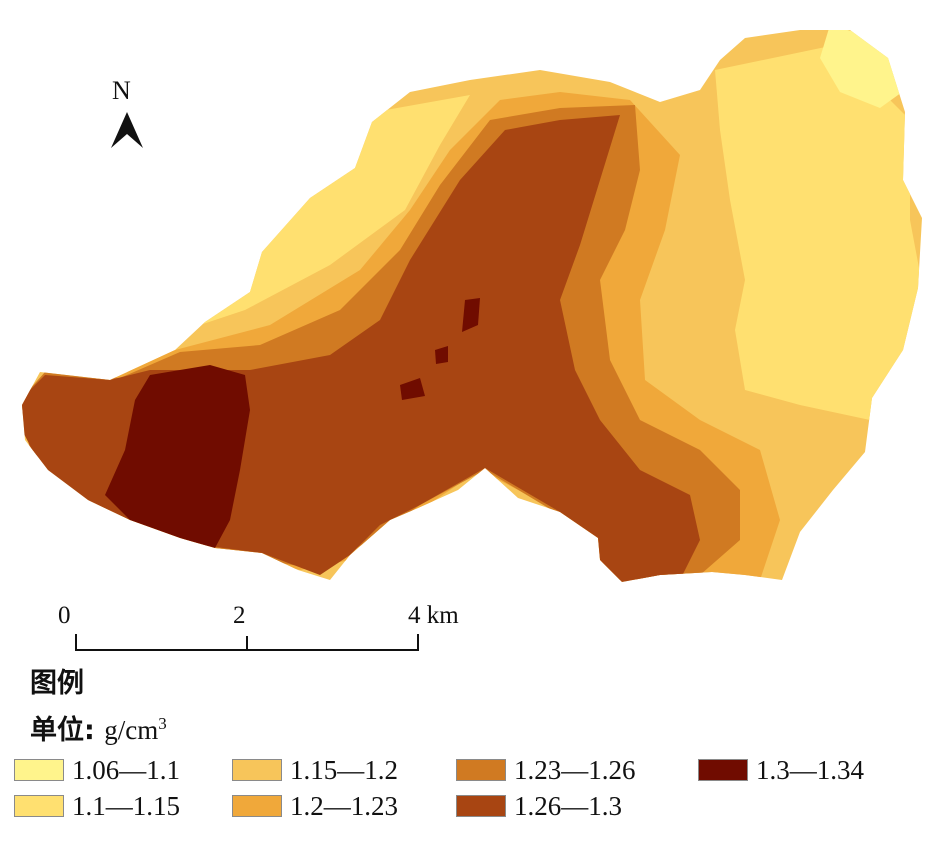 The width and height of the screenshot is (945, 851). I want to click on north-arrow-icon, so click(127, 130).